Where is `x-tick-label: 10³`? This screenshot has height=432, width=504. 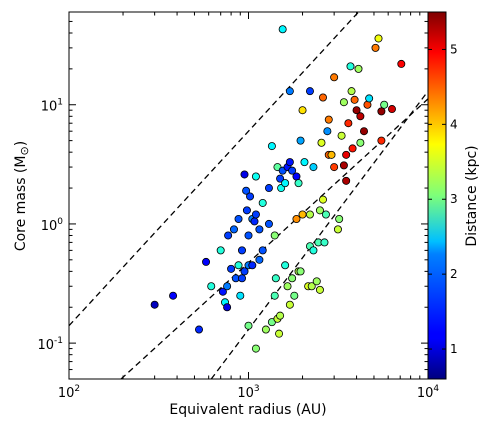
x-tick-label: 10³ is located at coordinates (248, 392).